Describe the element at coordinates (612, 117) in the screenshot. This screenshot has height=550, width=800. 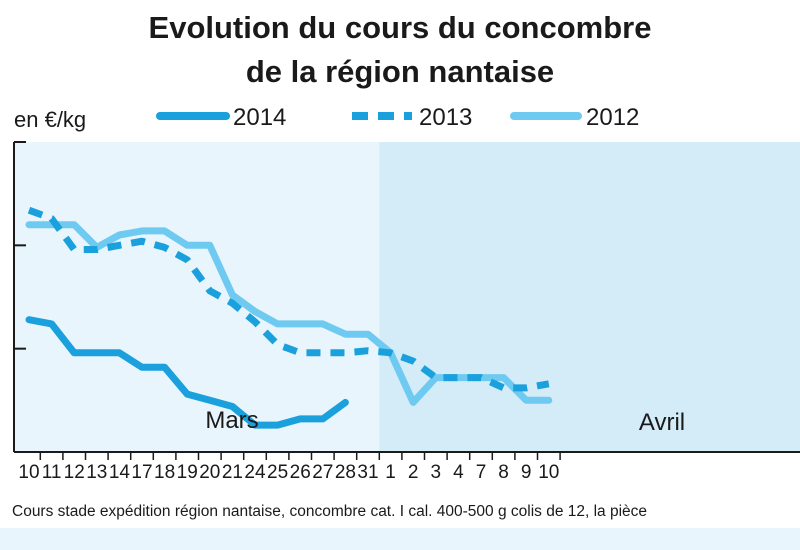
I see `legend-label-2012: 2012` at that location.